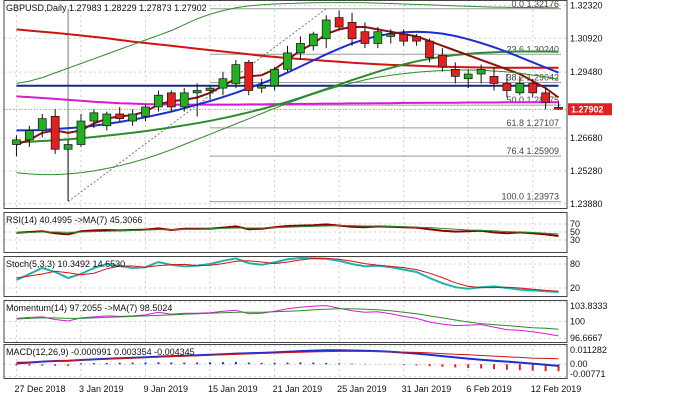  Describe the element at coordinates (39, 389) in the screenshot. I see `time-axis-label: 27 Dec 2018` at that location.